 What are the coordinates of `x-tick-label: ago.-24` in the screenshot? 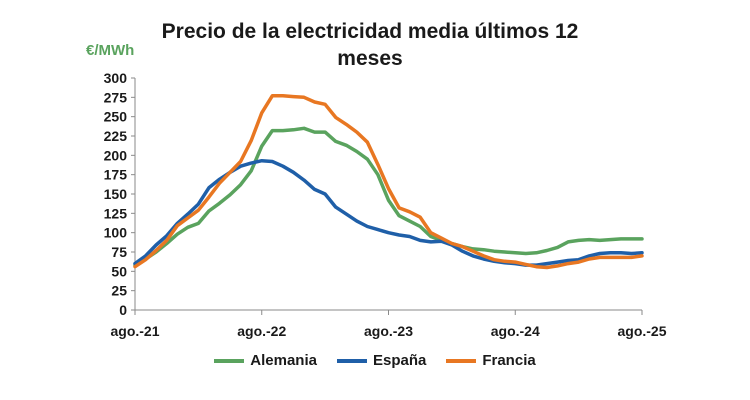 It's located at (515, 331).